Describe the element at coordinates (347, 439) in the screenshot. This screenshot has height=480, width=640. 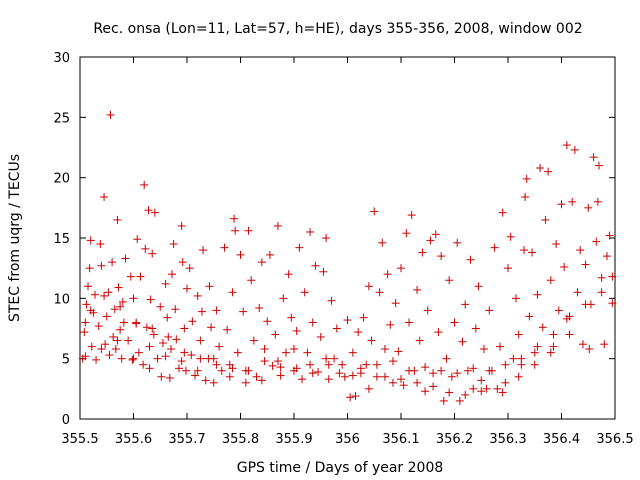
I see `x-tick-label: 356` at that location.